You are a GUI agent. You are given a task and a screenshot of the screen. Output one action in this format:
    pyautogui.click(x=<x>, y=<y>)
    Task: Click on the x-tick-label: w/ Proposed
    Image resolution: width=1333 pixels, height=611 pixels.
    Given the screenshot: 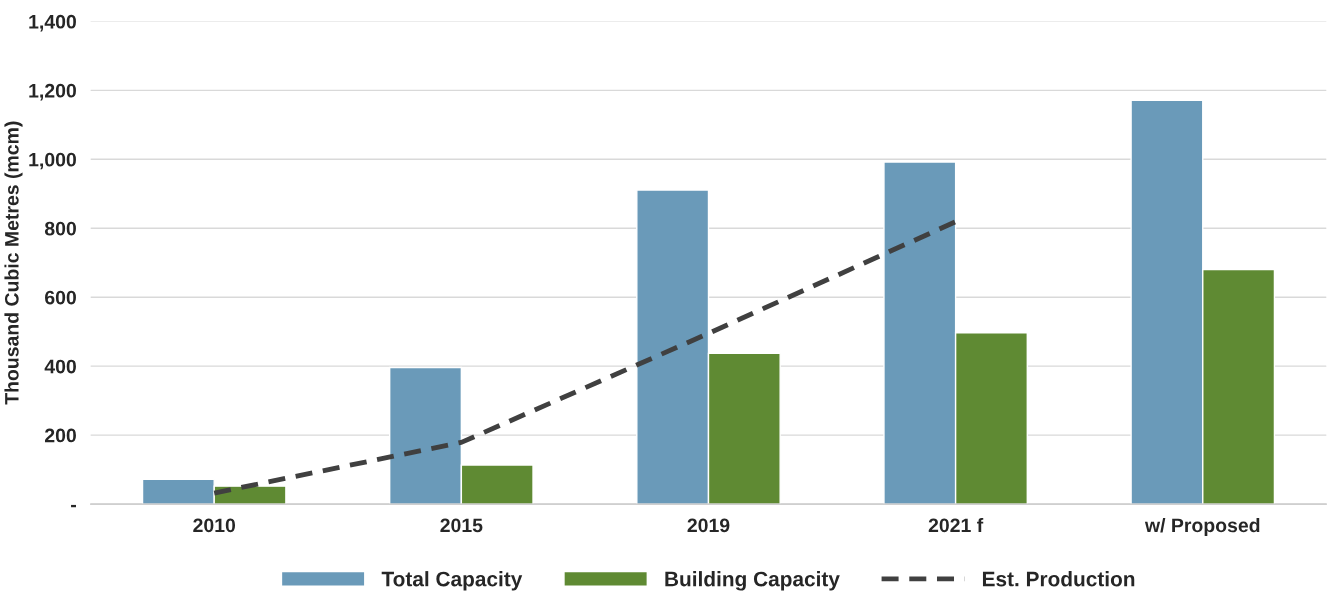 What is the action you would take?
    pyautogui.click(x=1202, y=527)
    